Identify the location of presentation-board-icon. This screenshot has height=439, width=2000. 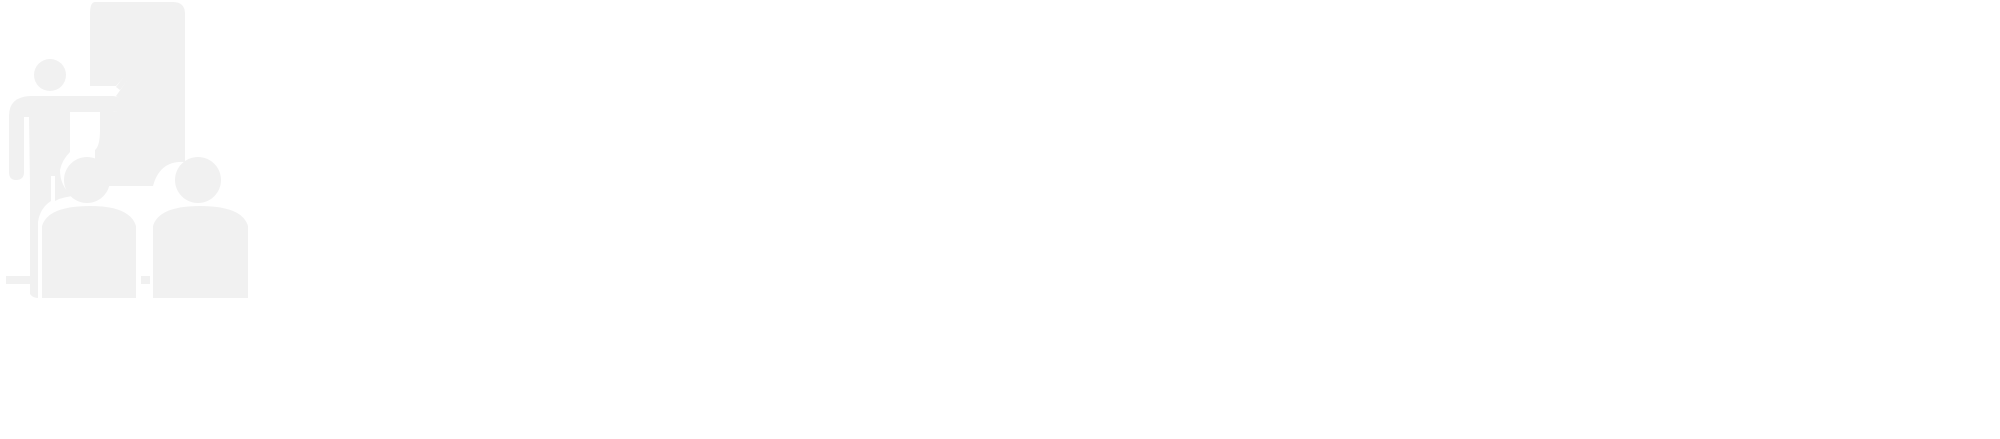
(137, 94).